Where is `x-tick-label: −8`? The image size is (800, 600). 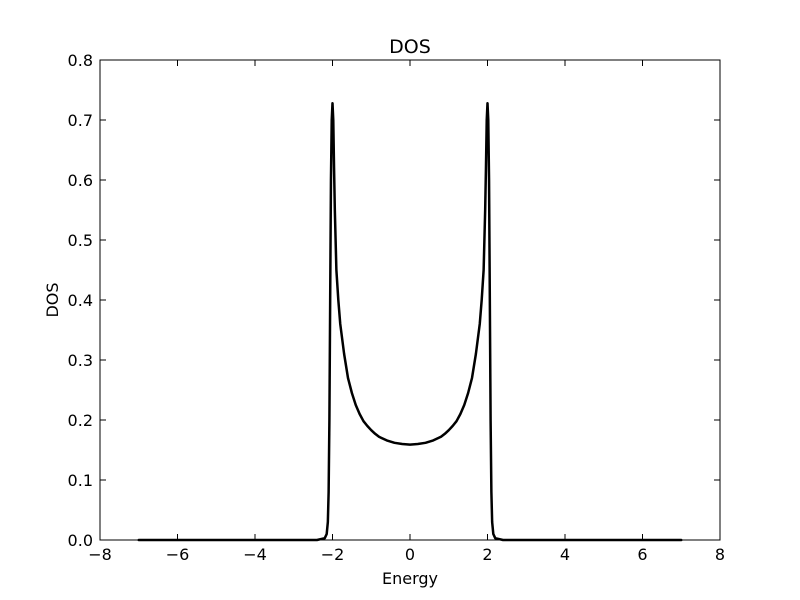
x-tick-label: −8 is located at coordinates (100, 554).